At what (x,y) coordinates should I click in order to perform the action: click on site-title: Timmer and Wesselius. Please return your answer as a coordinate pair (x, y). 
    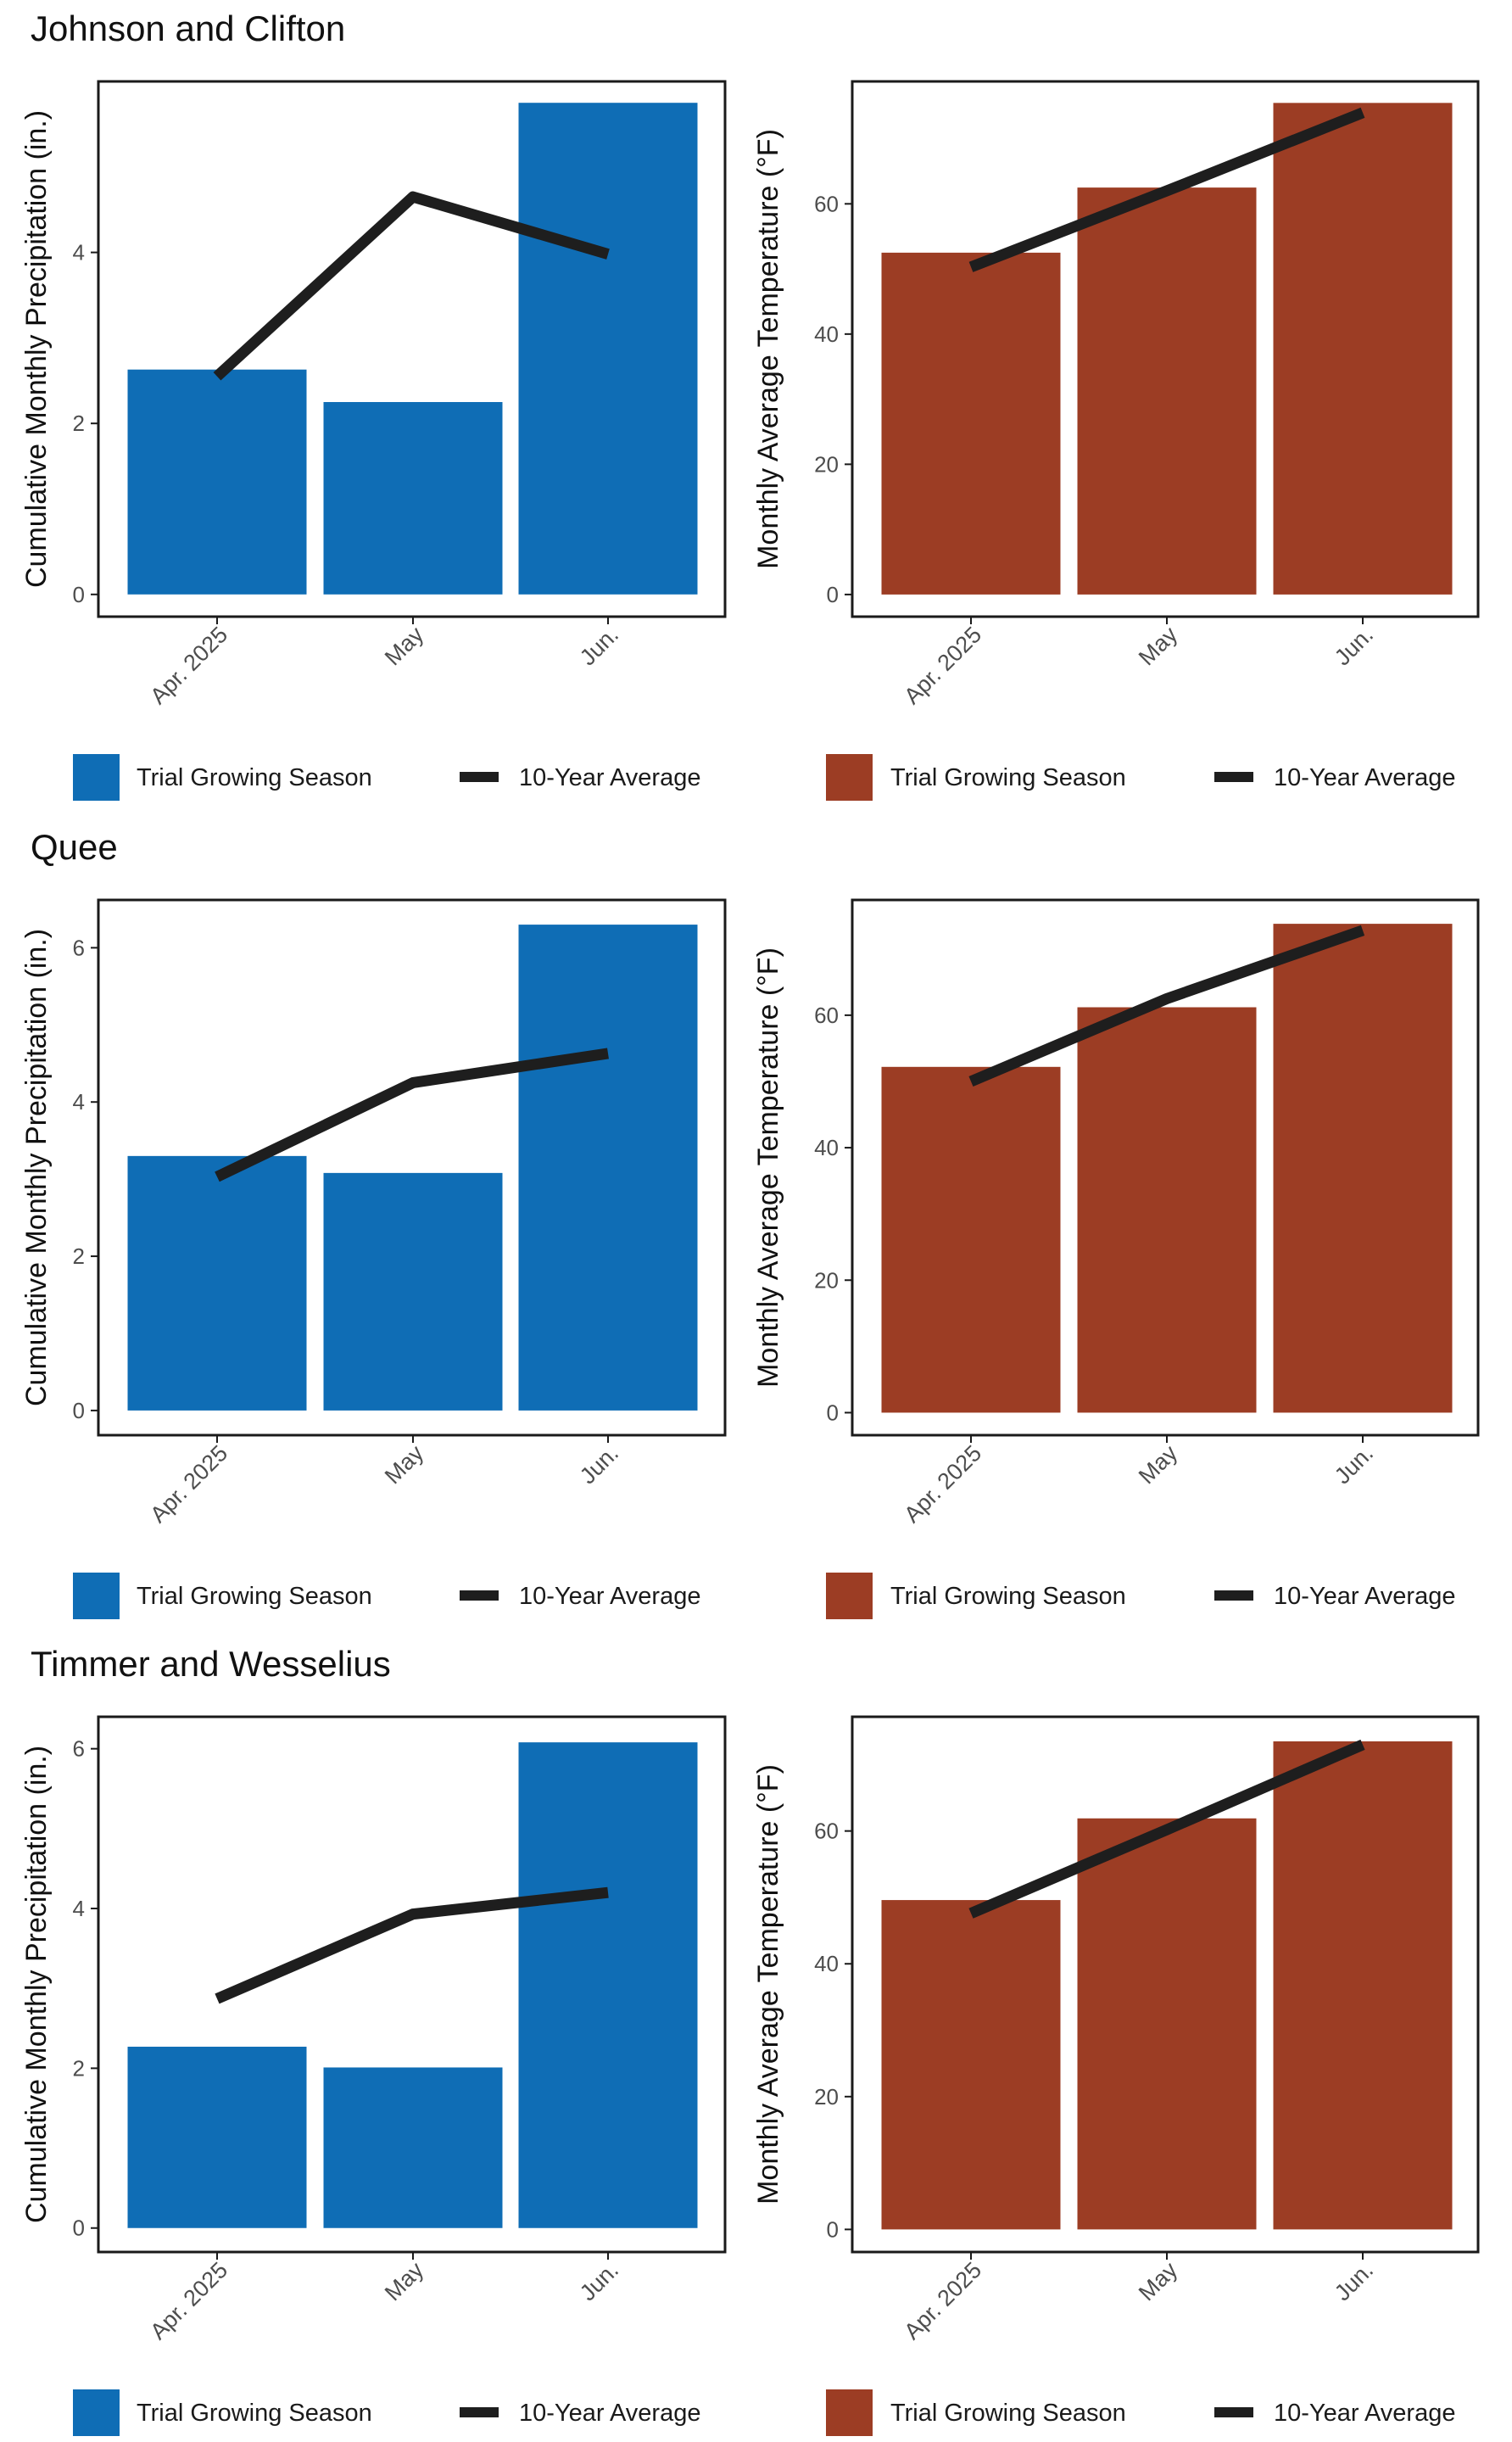
    Looking at the image, I should click on (211, 1664).